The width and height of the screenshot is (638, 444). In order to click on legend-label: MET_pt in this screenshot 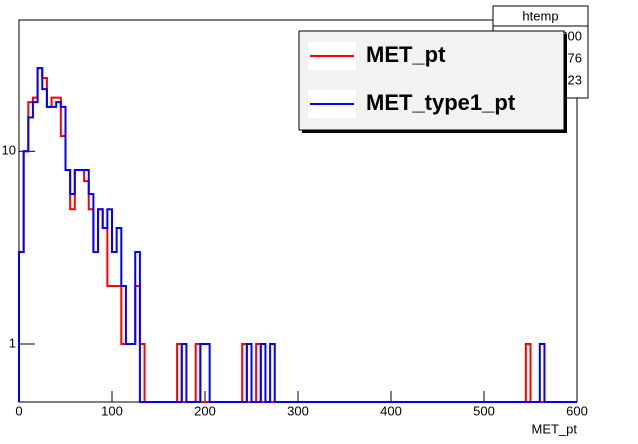, I will do `click(406, 54)`.